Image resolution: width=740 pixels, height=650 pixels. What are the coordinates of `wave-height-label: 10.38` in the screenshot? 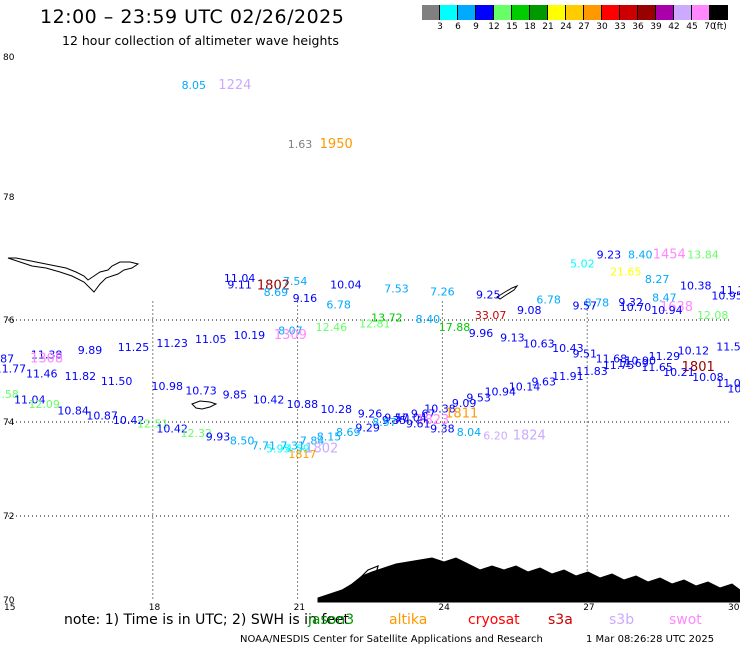 It's located at (696, 285).